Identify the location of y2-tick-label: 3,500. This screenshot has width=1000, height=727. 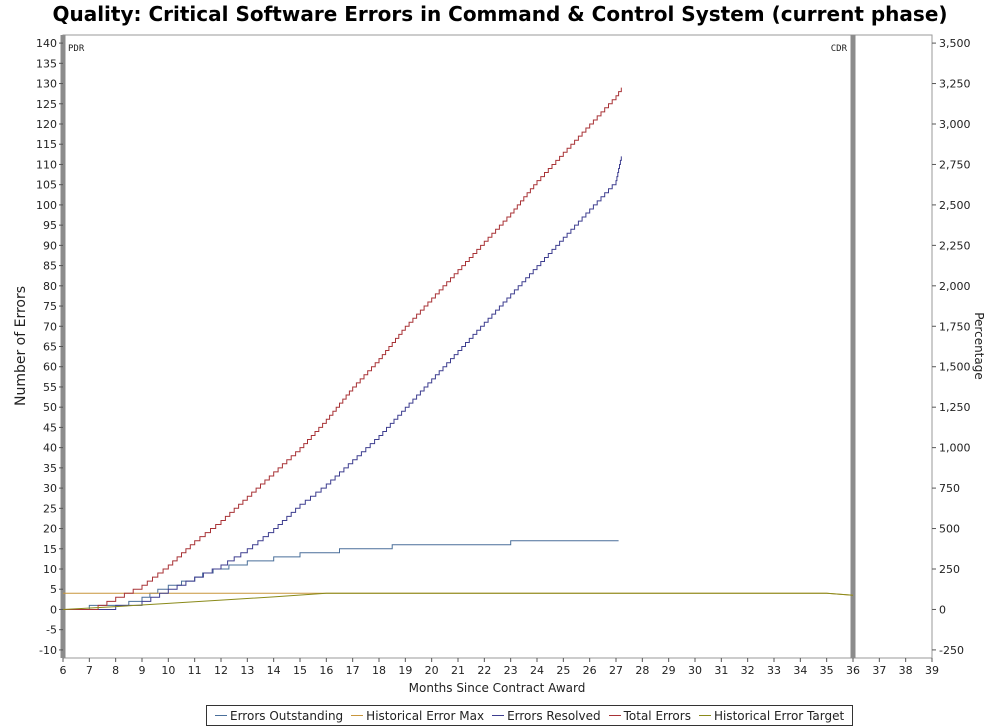
(955, 43).